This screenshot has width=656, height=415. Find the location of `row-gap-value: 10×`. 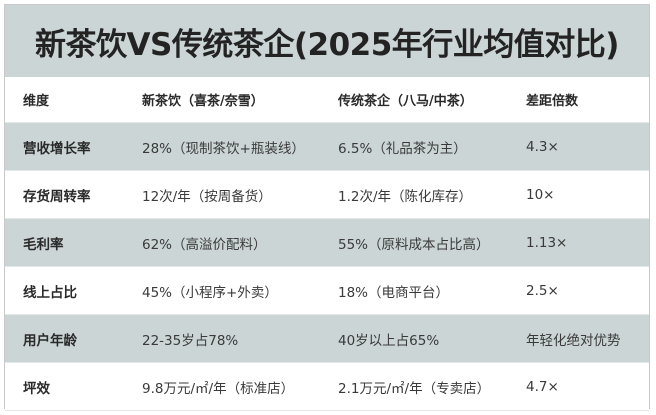

row-gap-value: 10× is located at coordinates (540, 194).